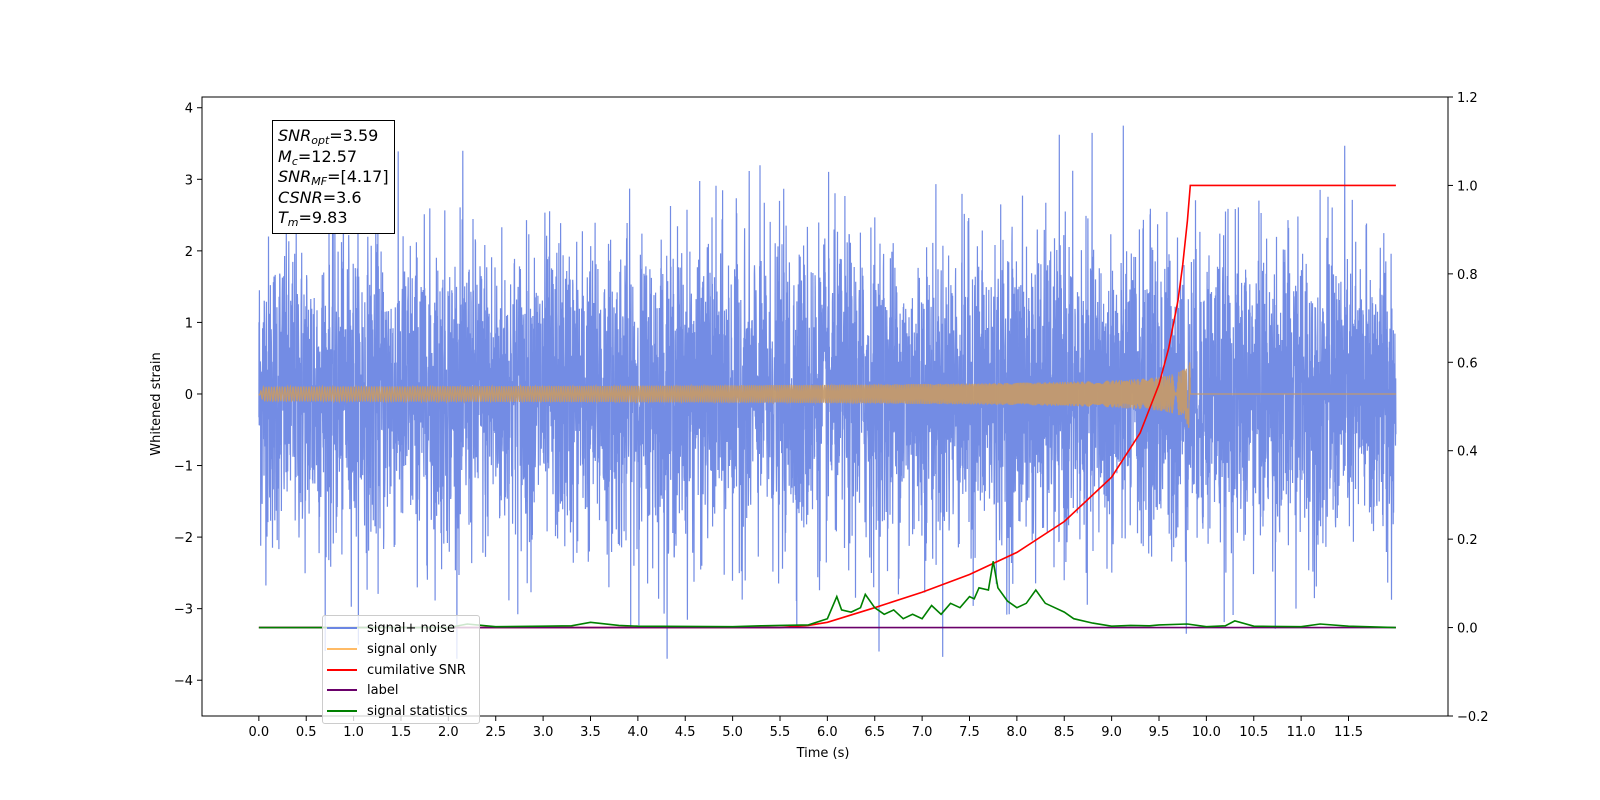  I want to click on x-tick-label: 5.0, so click(732, 732).